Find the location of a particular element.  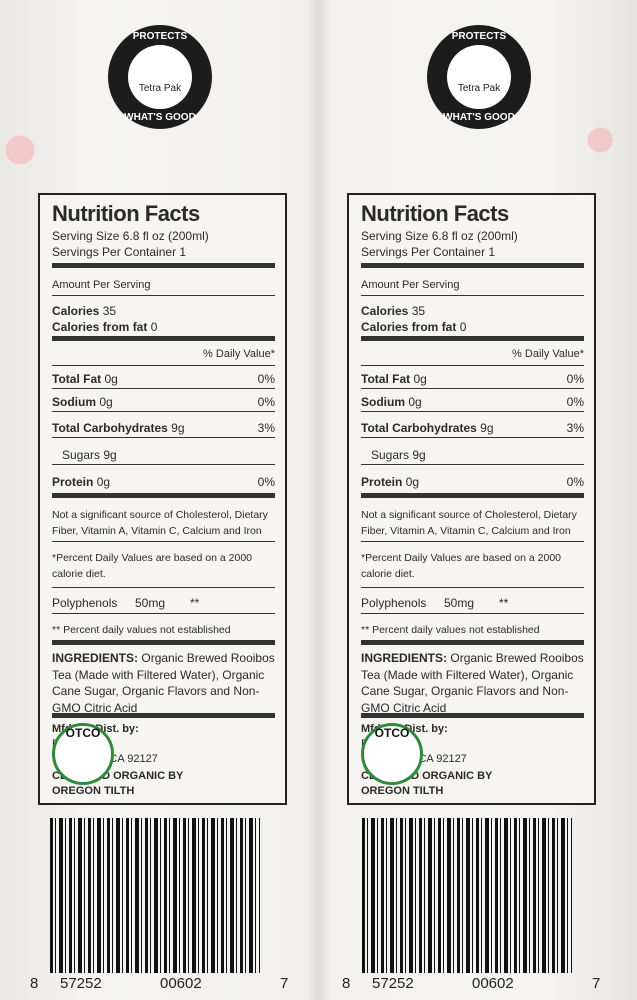

nutrient-row: Protein 0g is located at coordinates (163, 482).